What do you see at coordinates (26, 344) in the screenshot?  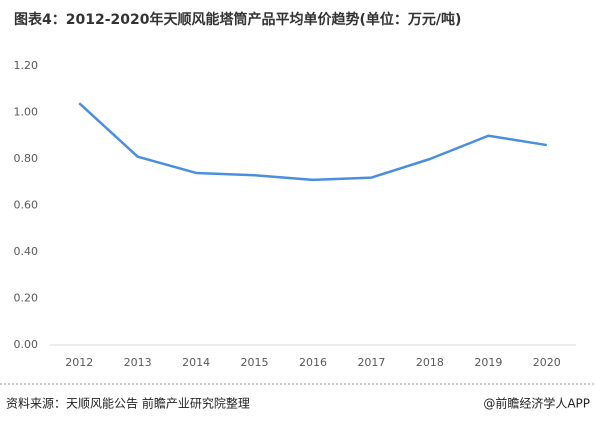 I see `y-tick-label: 0.00` at bounding box center [26, 344].